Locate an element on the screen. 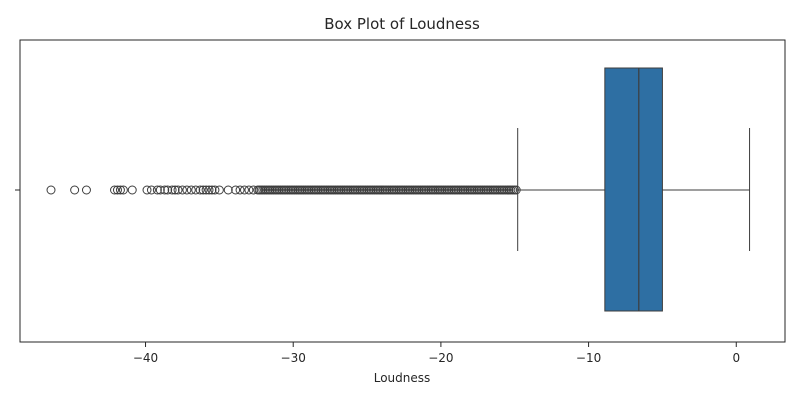  outlier-group is located at coordinates (283, 190).